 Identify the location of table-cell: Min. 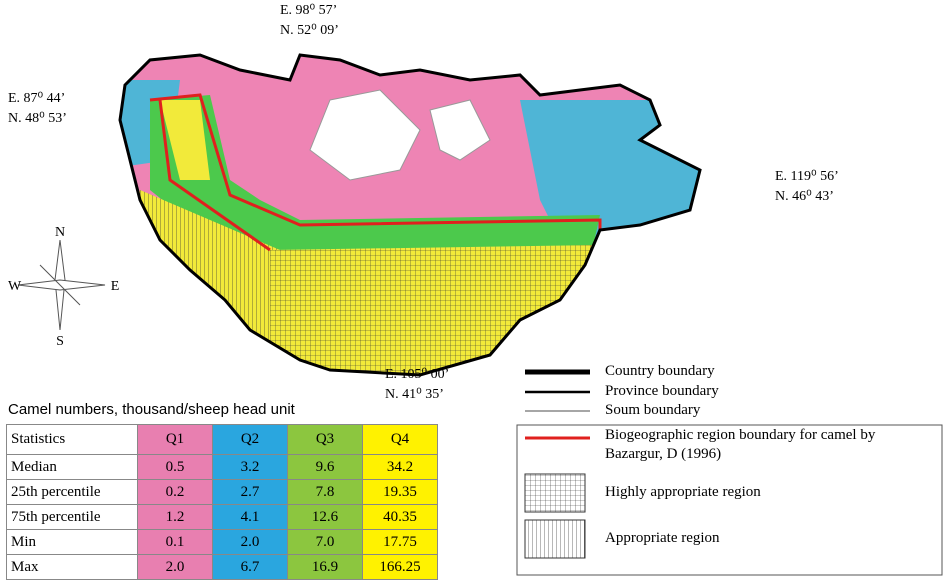
(72, 542).